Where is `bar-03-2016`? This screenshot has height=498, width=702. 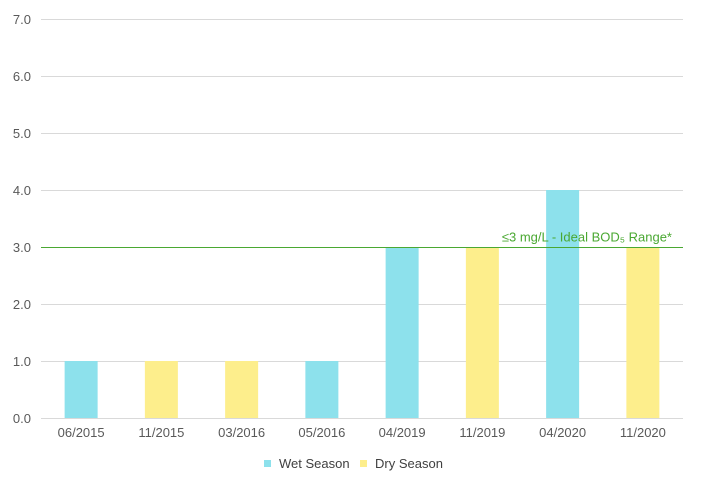 bar-03-2016 is located at coordinates (242, 389).